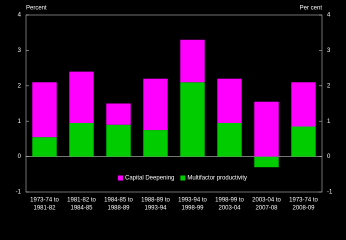  I want to click on legend-label: Multifactor productivity, so click(217, 179).